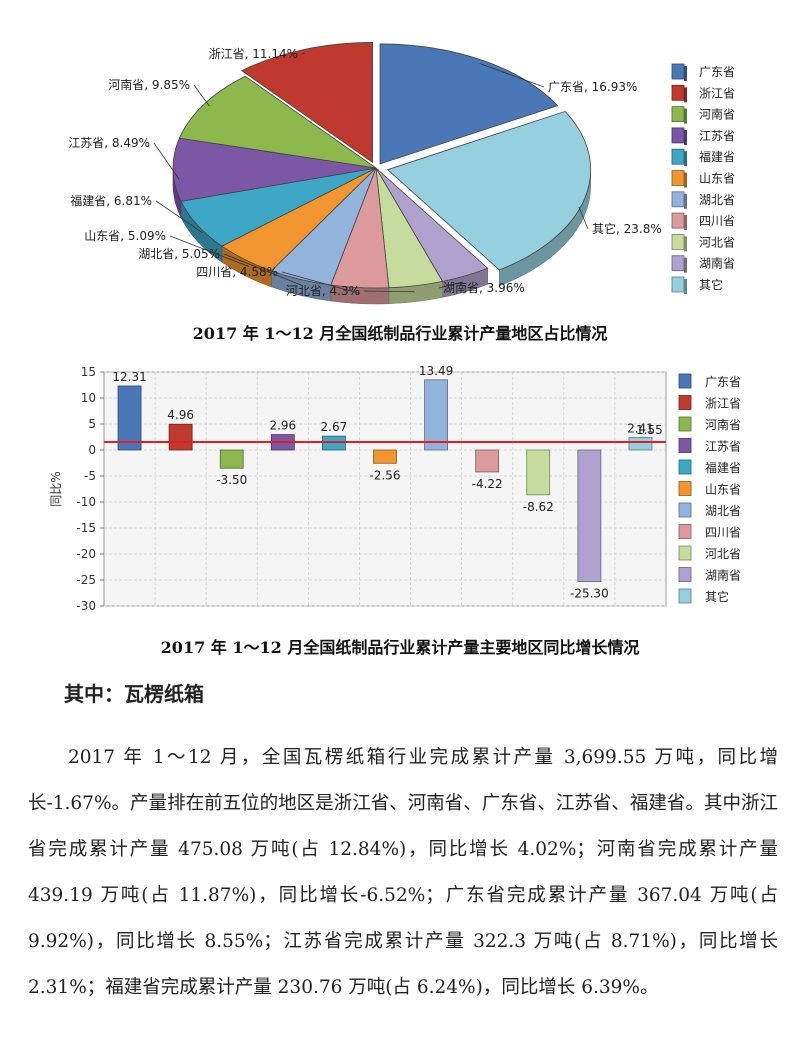  Describe the element at coordinates (86, 606) in the screenshot. I see `y-tick-label: -30` at that location.